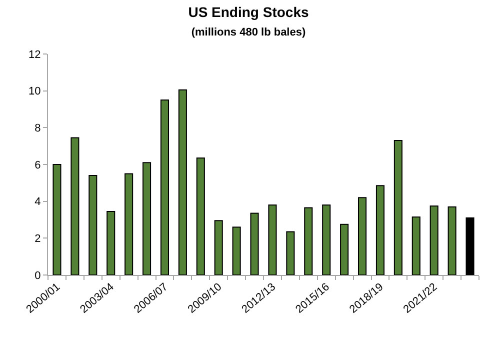  I want to click on y-tick-label: 6, so click(37, 165).